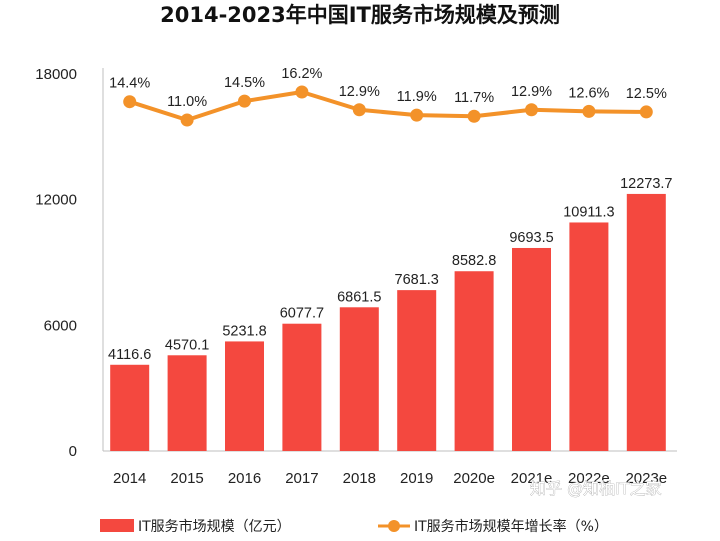  I want to click on bar-2018, so click(359, 379).